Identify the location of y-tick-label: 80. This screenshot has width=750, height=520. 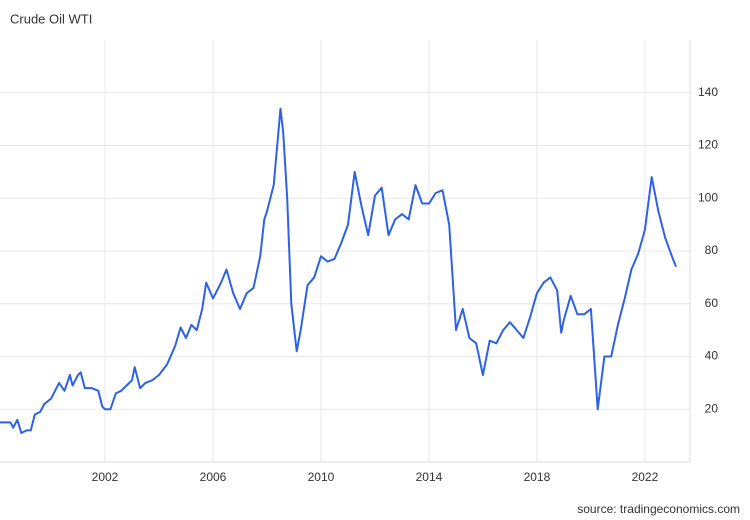
(712, 250).